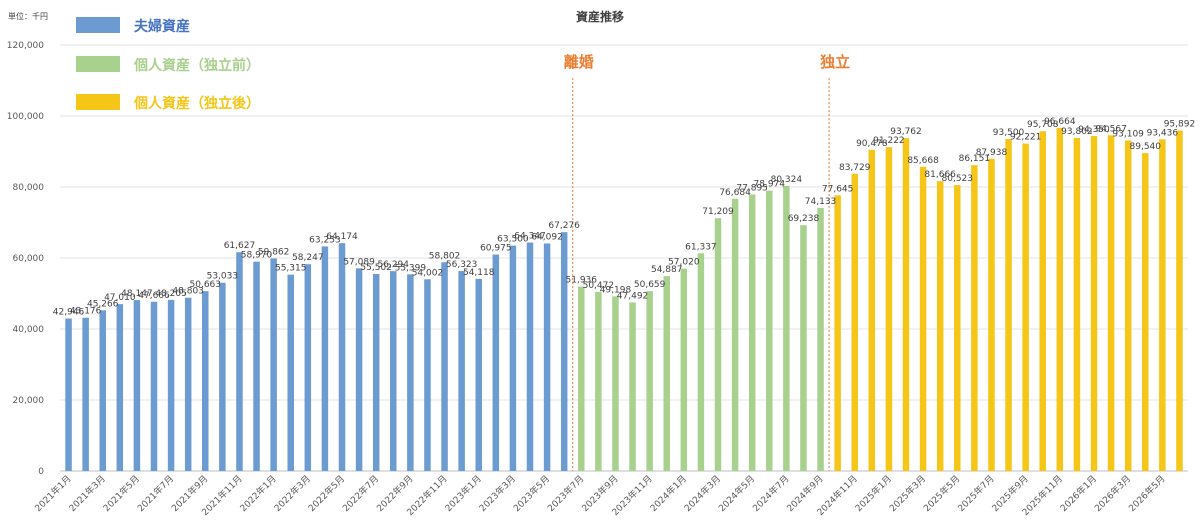 This screenshot has height=532, width=1200. What do you see at coordinates (25, 46) in the screenshot?
I see `y-tick-label: 120,000` at bounding box center [25, 46].